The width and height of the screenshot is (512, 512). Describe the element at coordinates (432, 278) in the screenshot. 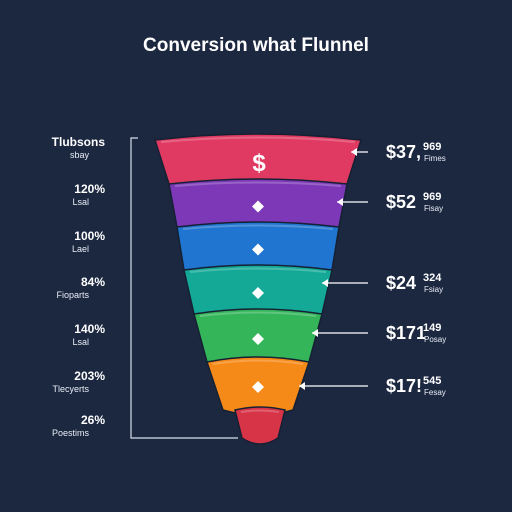

I see `right-label-small: 324` at that location.